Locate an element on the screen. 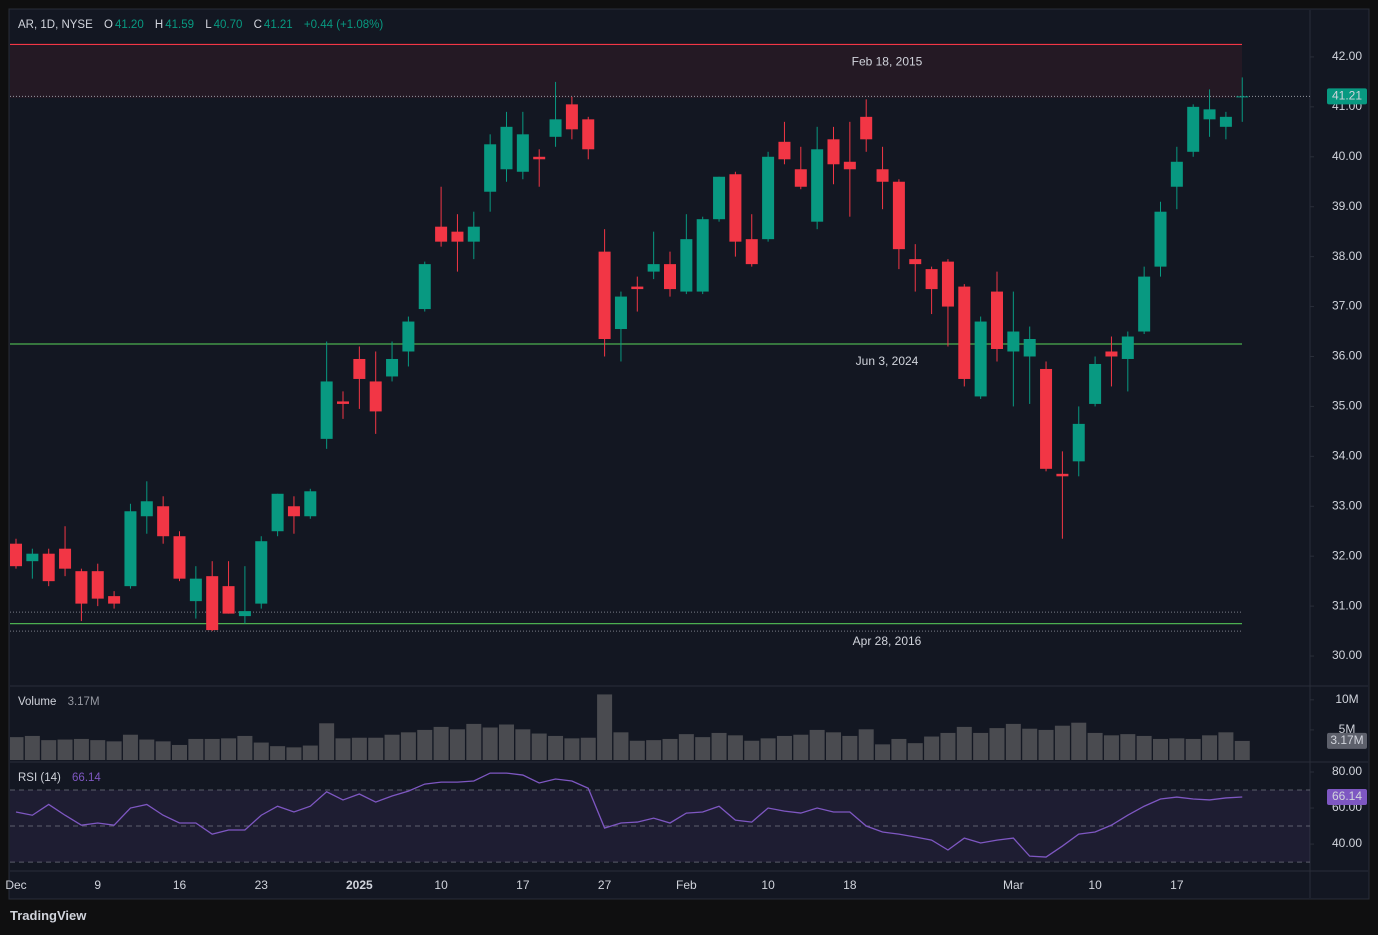 The image size is (1378, 935). x-tick-label: Dec is located at coordinates (15, 885).